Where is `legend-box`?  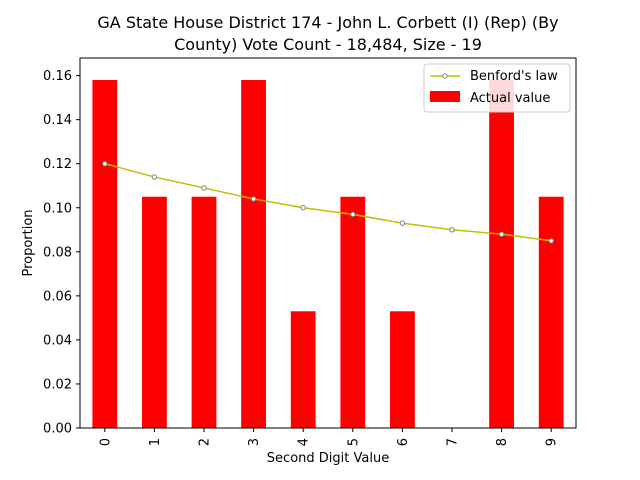
legend-box is located at coordinates (497, 88).